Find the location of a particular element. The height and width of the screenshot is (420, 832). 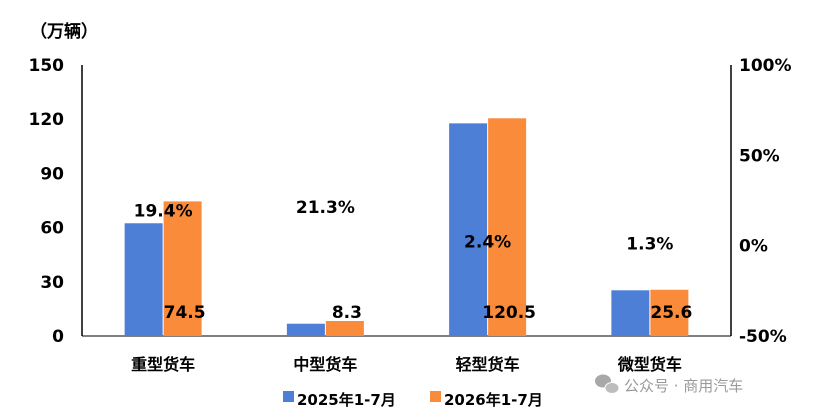

value-labels: 74.5 8.3 120.5 25.6 is located at coordinates (428, 313).